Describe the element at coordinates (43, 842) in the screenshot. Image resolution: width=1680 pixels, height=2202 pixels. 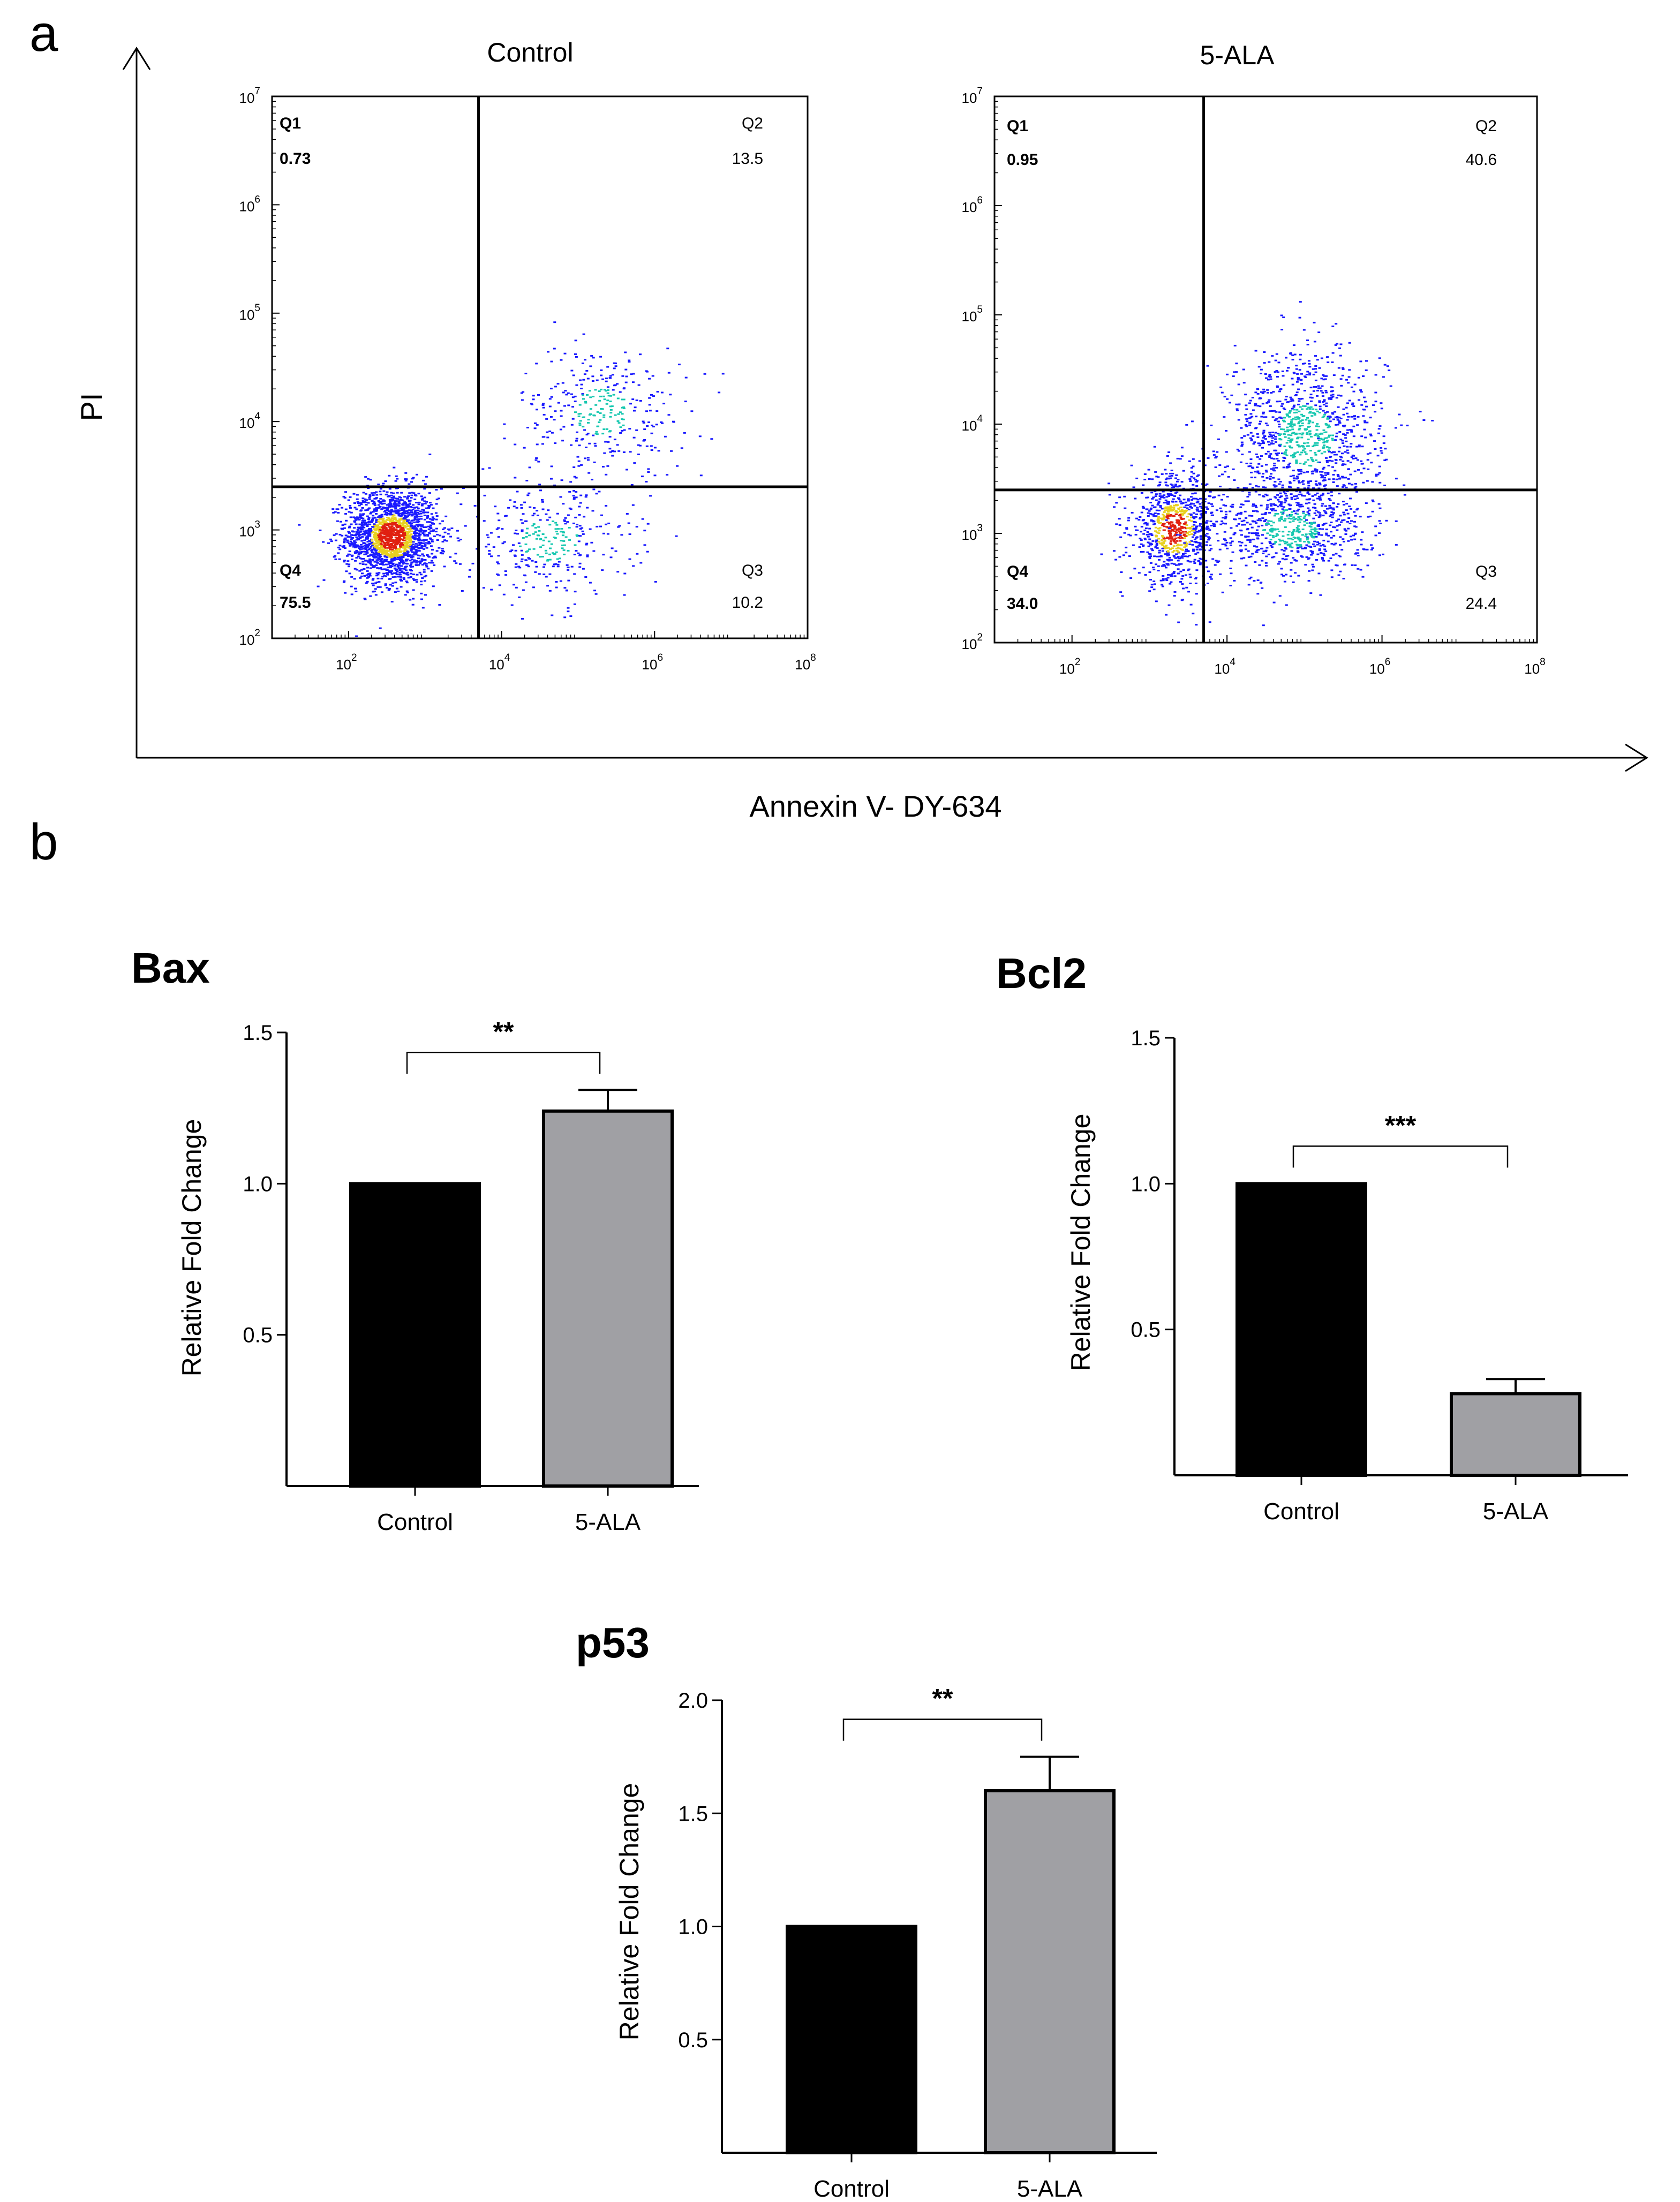
I see `panel-label-b: b` at that location.